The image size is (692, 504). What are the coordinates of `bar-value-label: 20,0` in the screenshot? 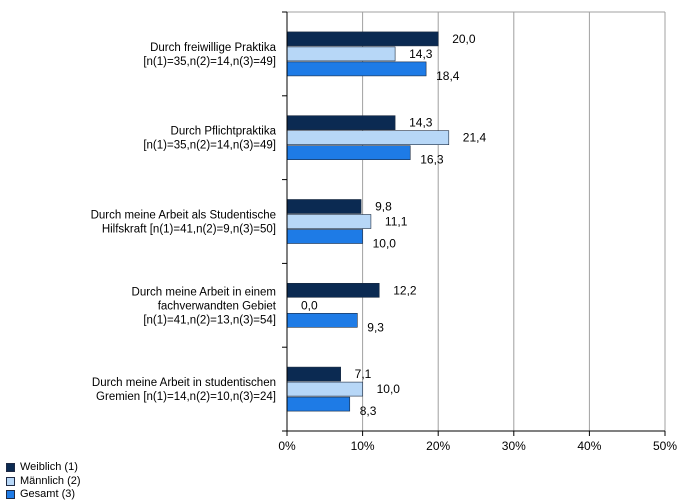 It's located at (464, 39).